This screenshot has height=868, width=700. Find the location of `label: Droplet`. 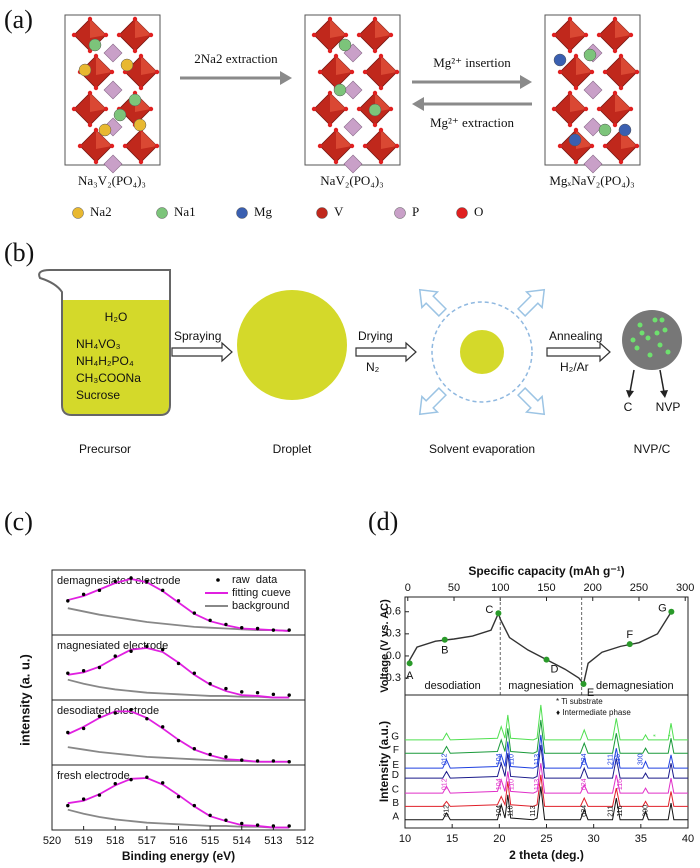

label: Droplet is located at coordinates (292, 449).